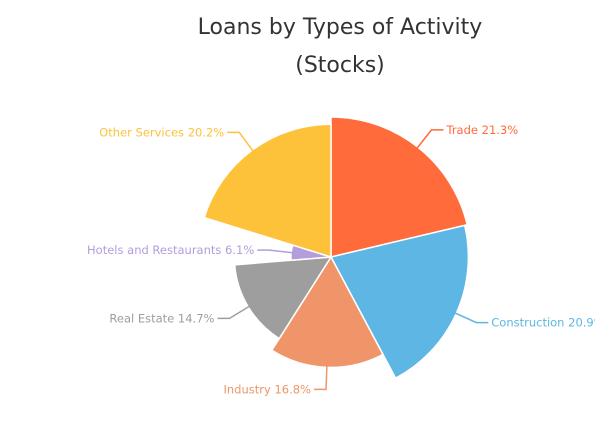 The image size is (595, 427). I want to click on label-value: 20.9%, so click(581, 322).